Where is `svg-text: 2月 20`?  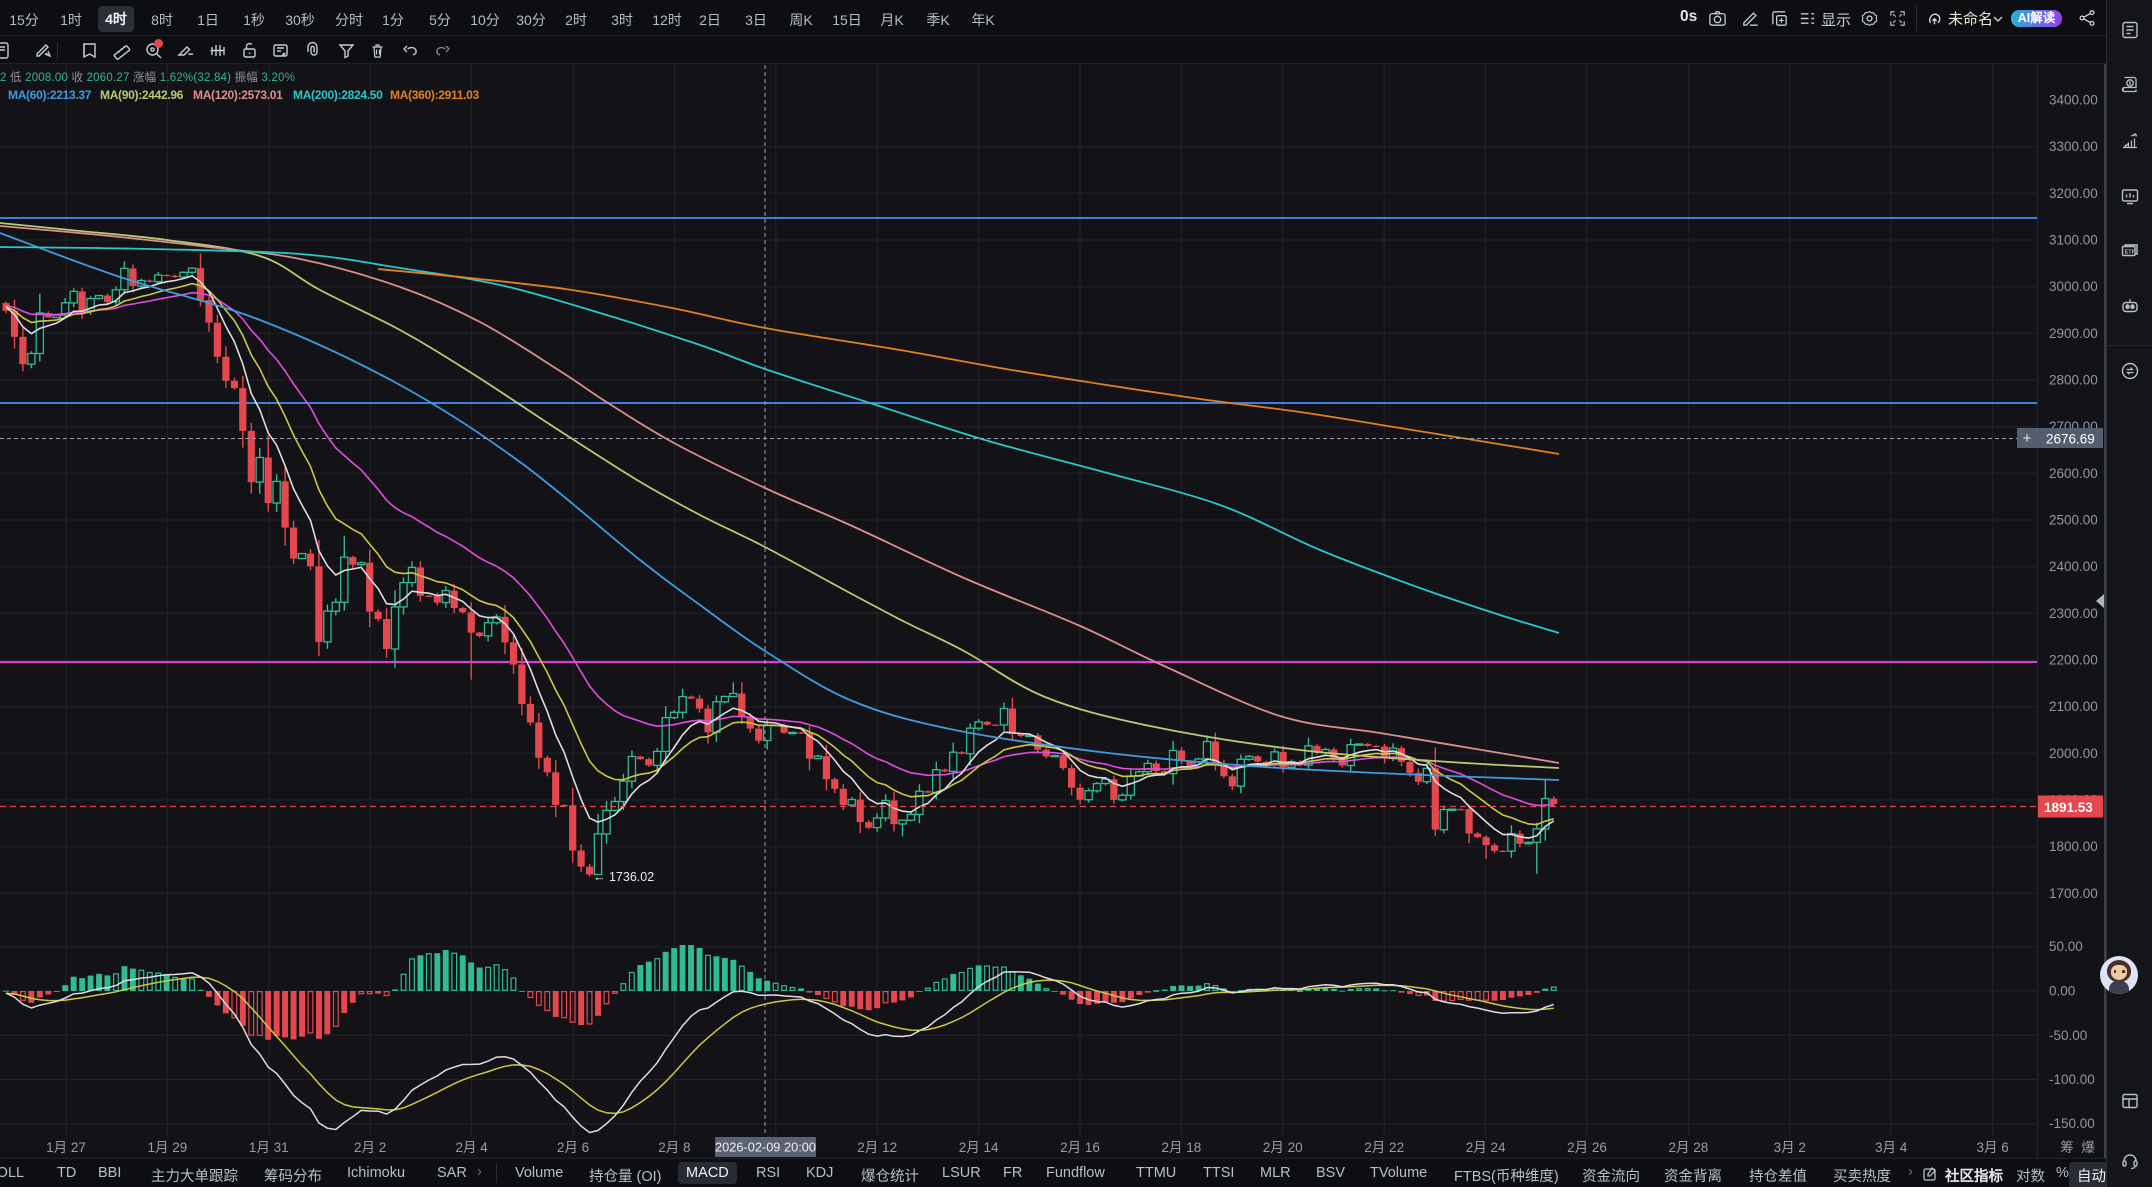
svg-text: 2月 20 is located at coordinates (1283, 1147).